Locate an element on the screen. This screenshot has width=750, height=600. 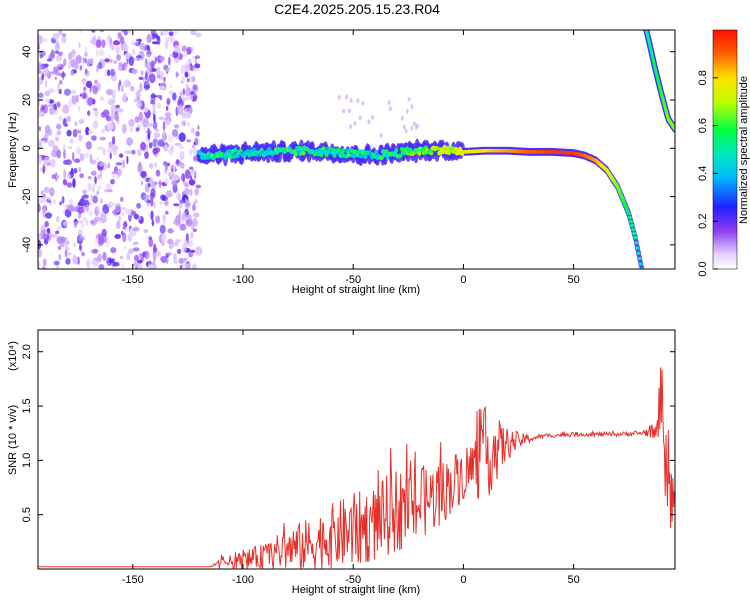
colorbar-tick-label: 0.0 is located at coordinates (703, 268).